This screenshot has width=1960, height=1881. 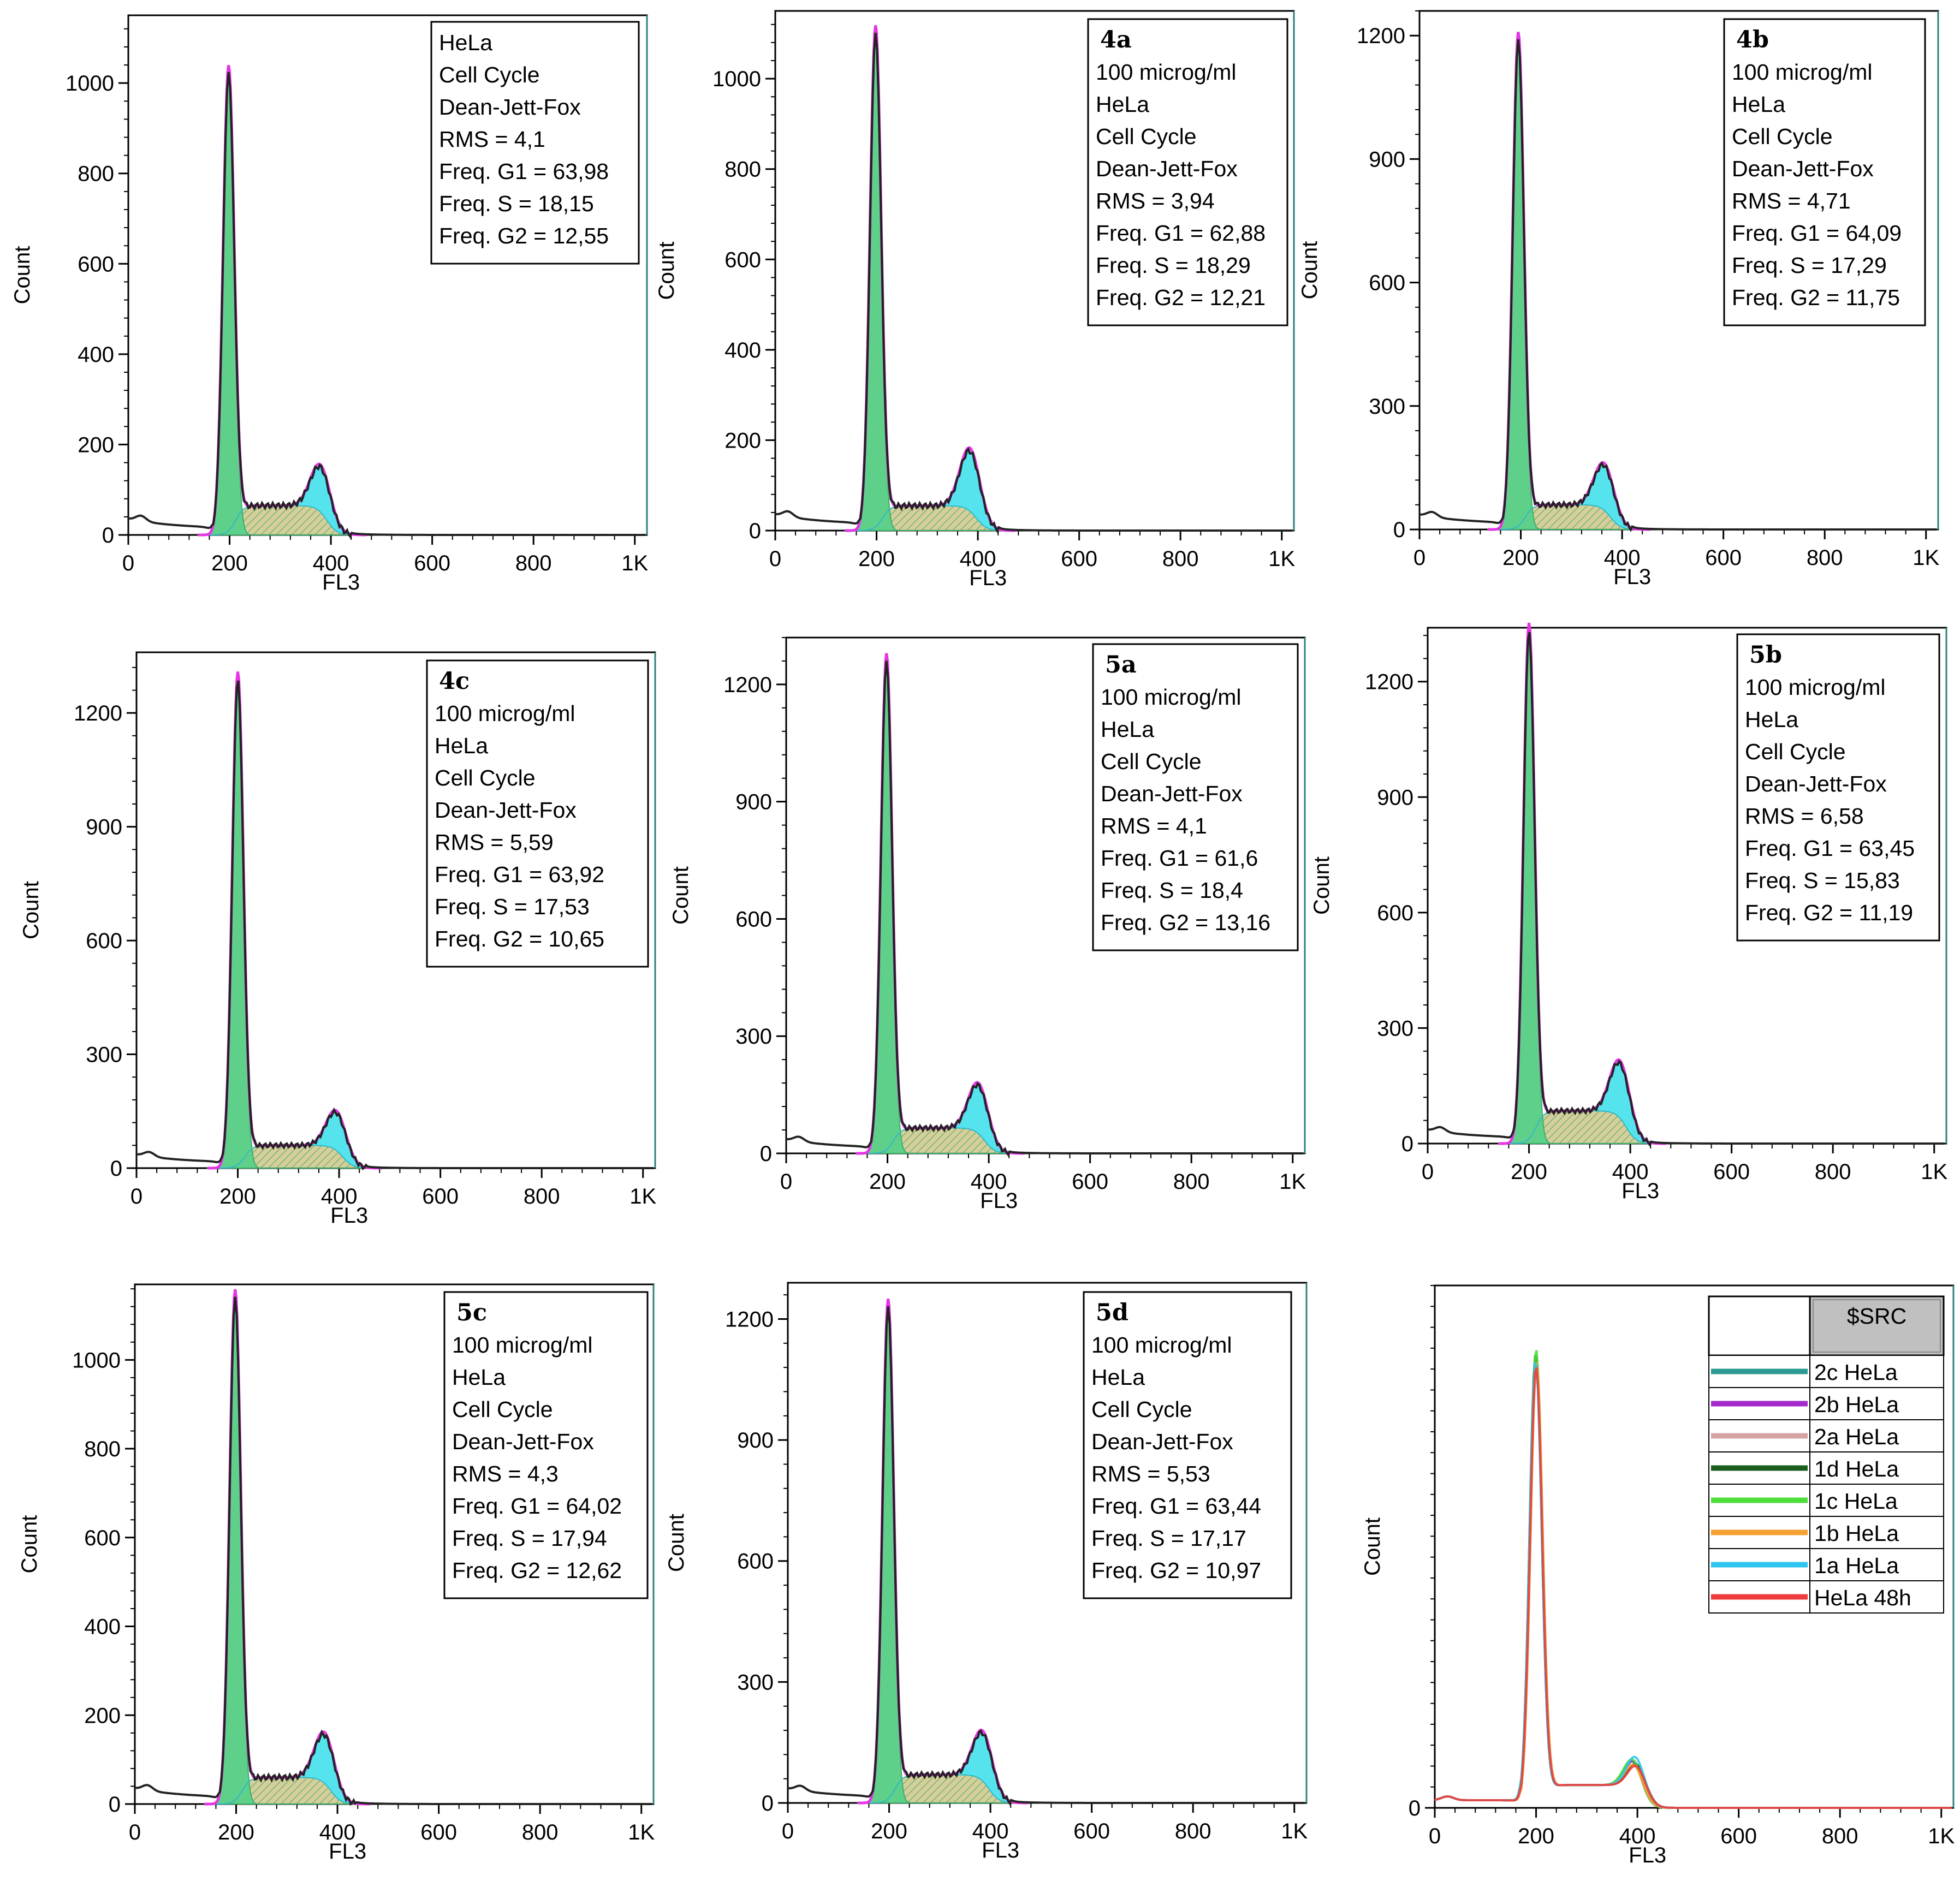 I want to click on info-line: Freq. G1 = 63,45, so click(x=1830, y=848).